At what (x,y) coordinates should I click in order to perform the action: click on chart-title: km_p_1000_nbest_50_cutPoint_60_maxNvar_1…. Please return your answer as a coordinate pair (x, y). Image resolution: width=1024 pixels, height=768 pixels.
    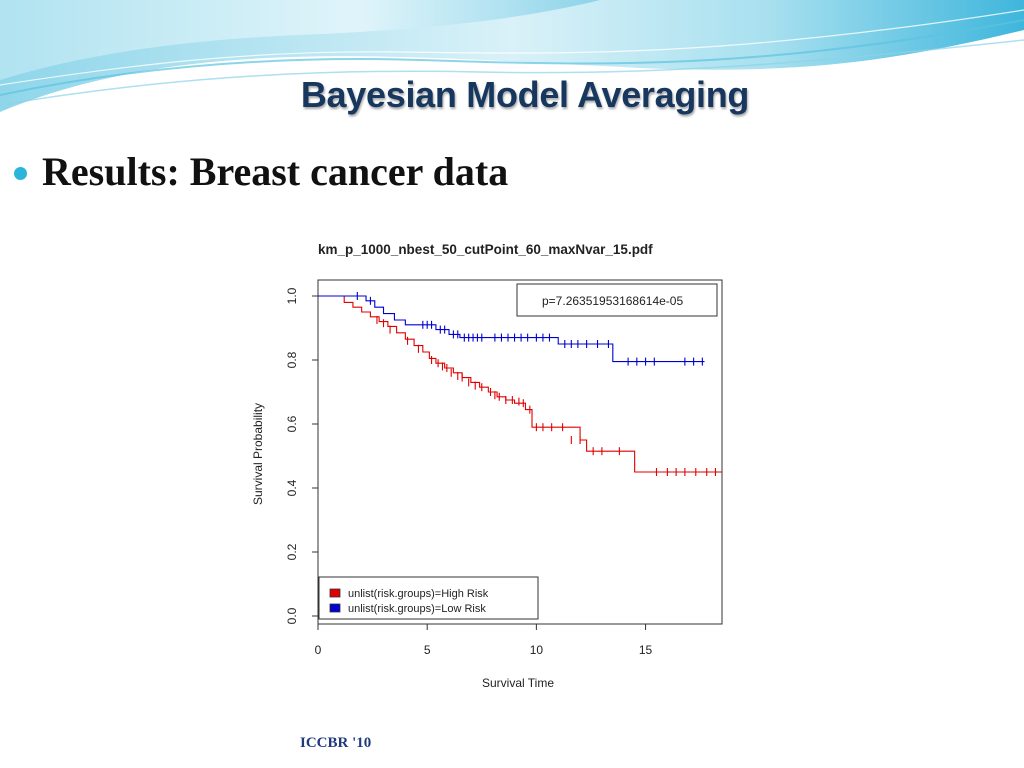
    Looking at the image, I should click on (485, 249).